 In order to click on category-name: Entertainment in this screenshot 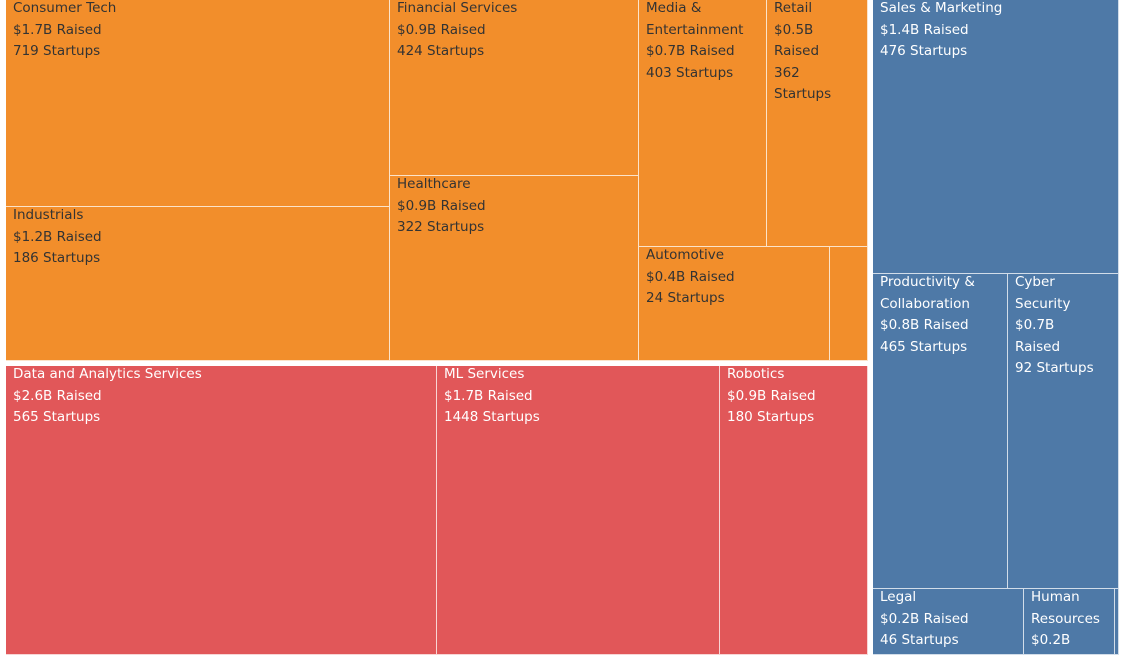, I will do `click(695, 29)`.